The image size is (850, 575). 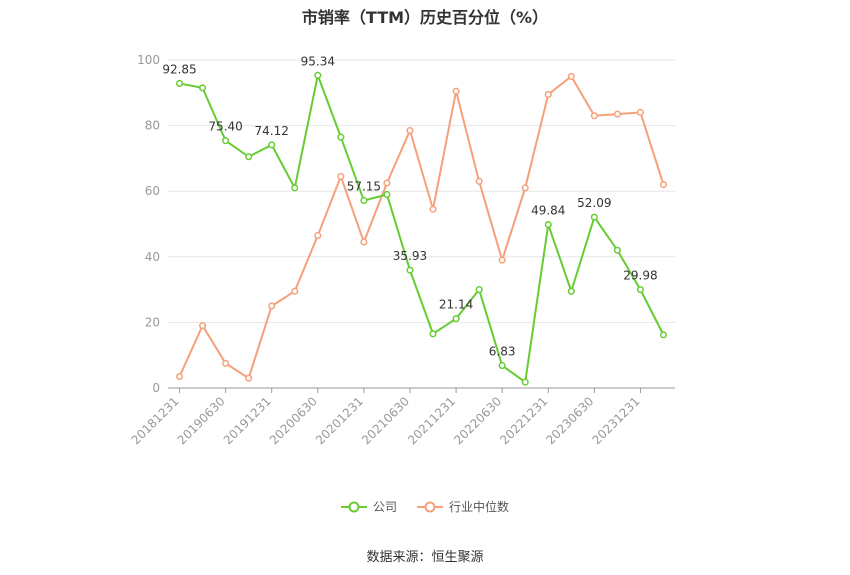 I want to click on y-tick-label: 60, so click(x=152, y=191).